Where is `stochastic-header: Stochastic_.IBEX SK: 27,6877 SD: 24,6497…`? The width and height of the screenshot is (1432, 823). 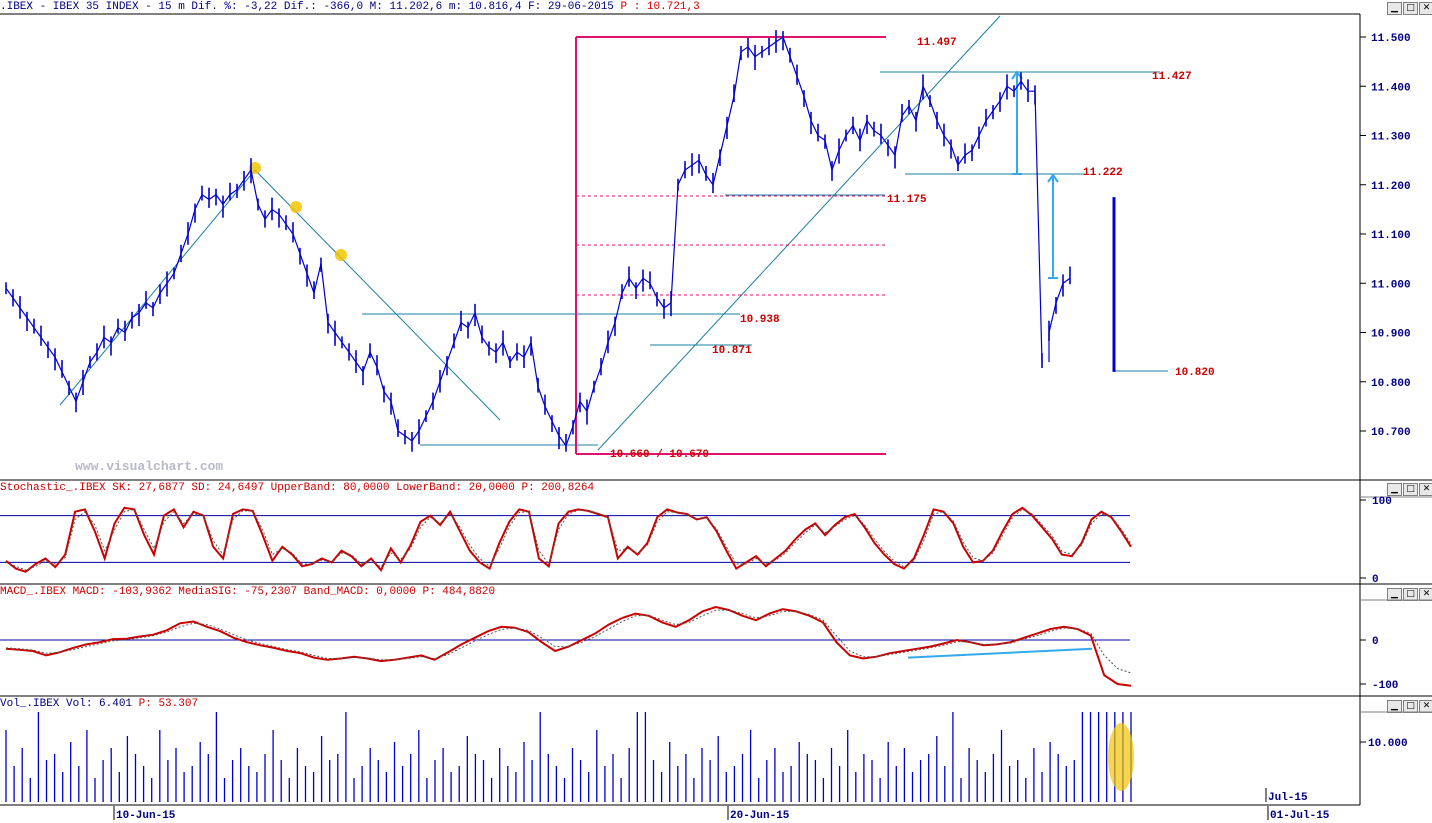
stochastic-header: Stochastic_.IBEX SK: 27,6877 SD: 24,6497… is located at coordinates (680, 488).